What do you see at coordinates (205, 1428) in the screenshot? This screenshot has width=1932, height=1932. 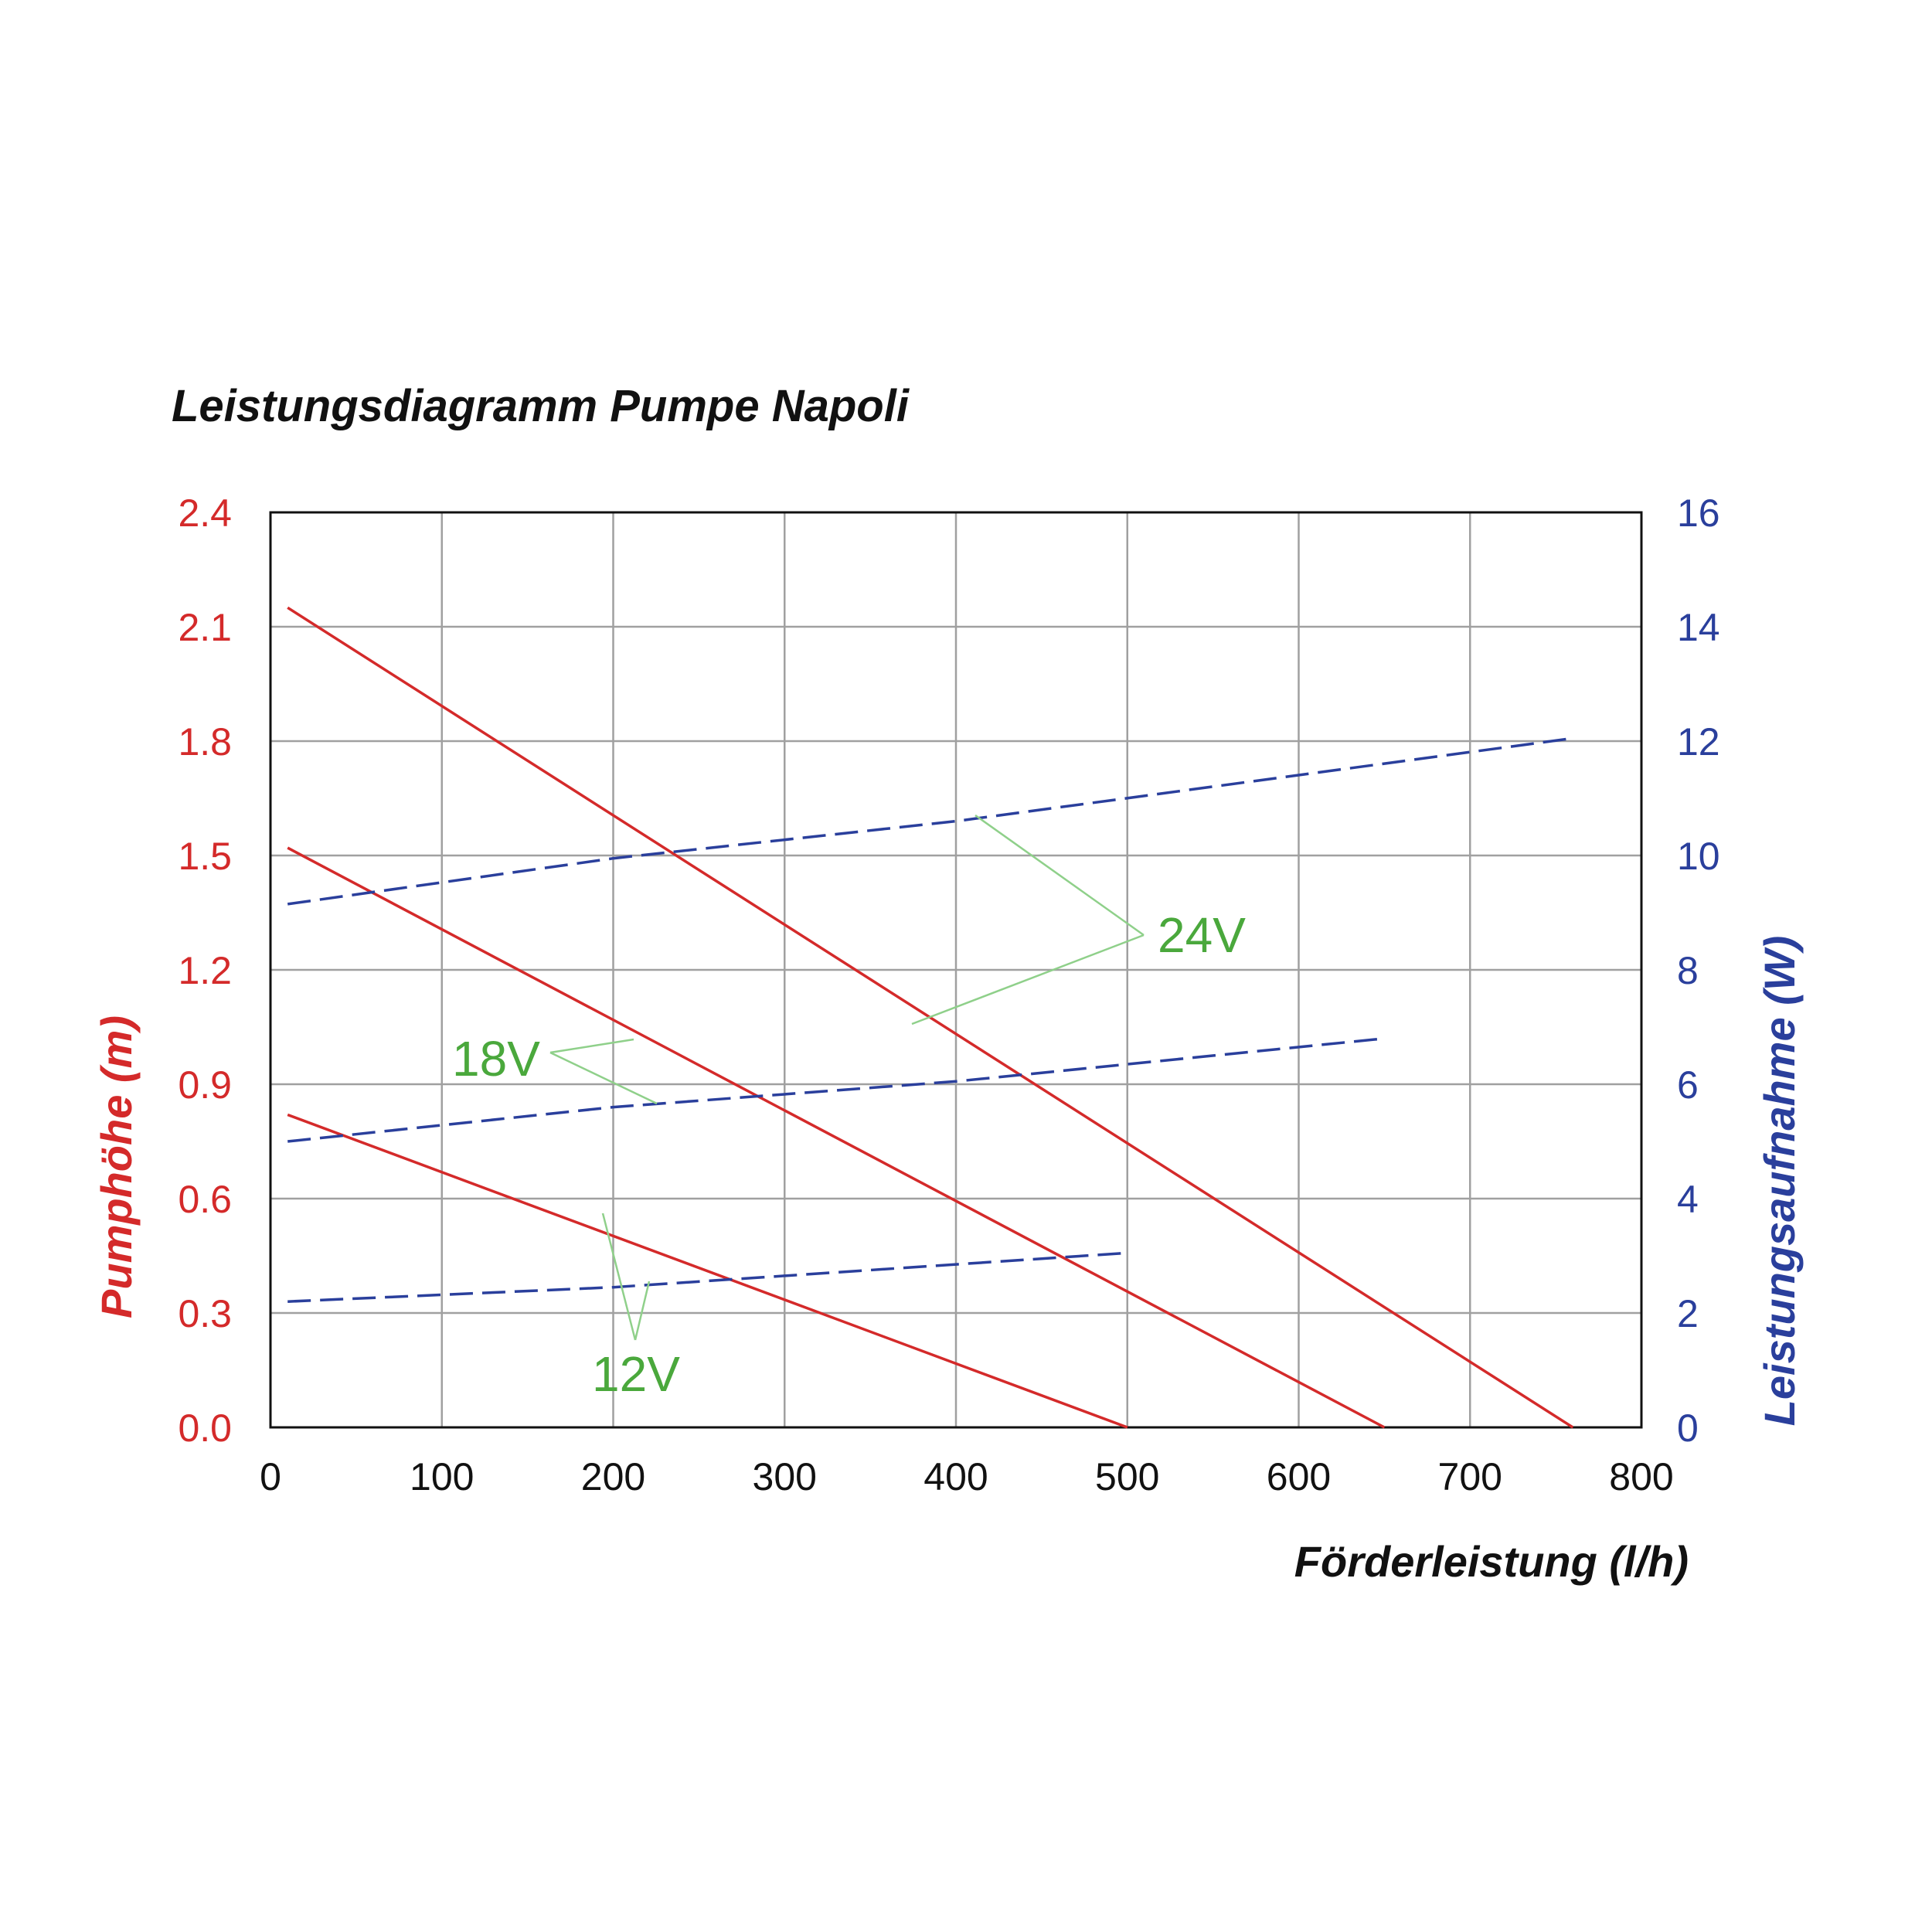 I see `y-tick-label: 0.0` at bounding box center [205, 1428].